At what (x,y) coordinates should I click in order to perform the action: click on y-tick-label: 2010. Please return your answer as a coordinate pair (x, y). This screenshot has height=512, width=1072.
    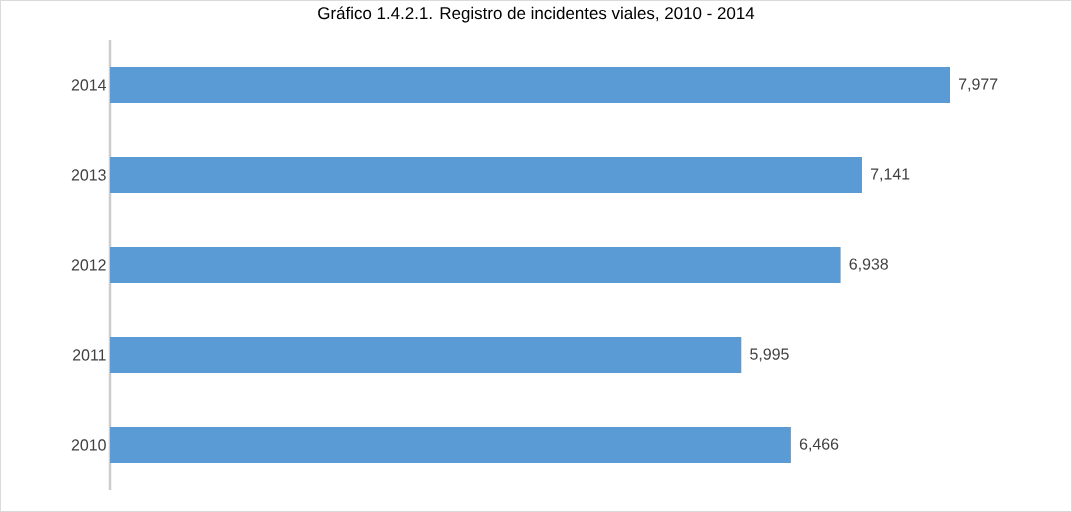
    Looking at the image, I should click on (88, 445).